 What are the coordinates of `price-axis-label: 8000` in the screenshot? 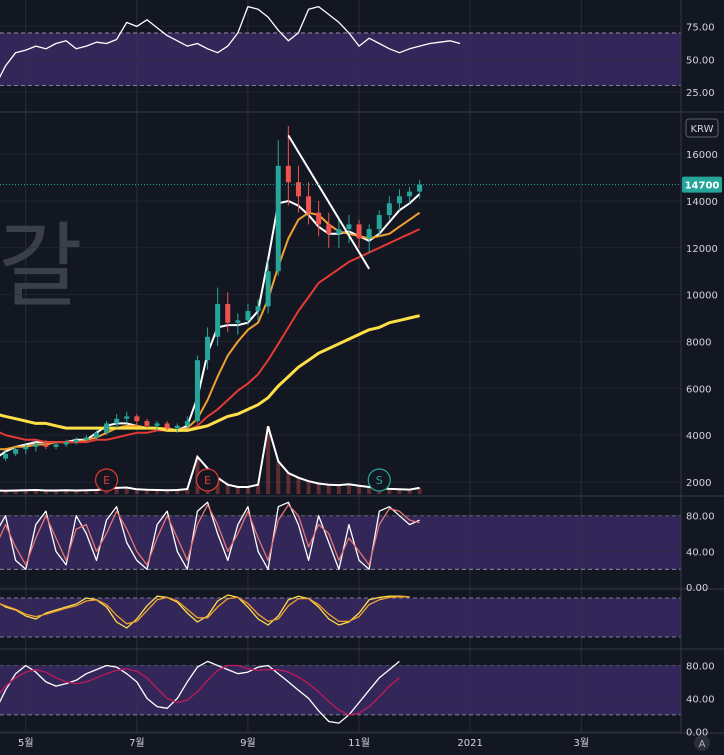 It's located at (698, 342).